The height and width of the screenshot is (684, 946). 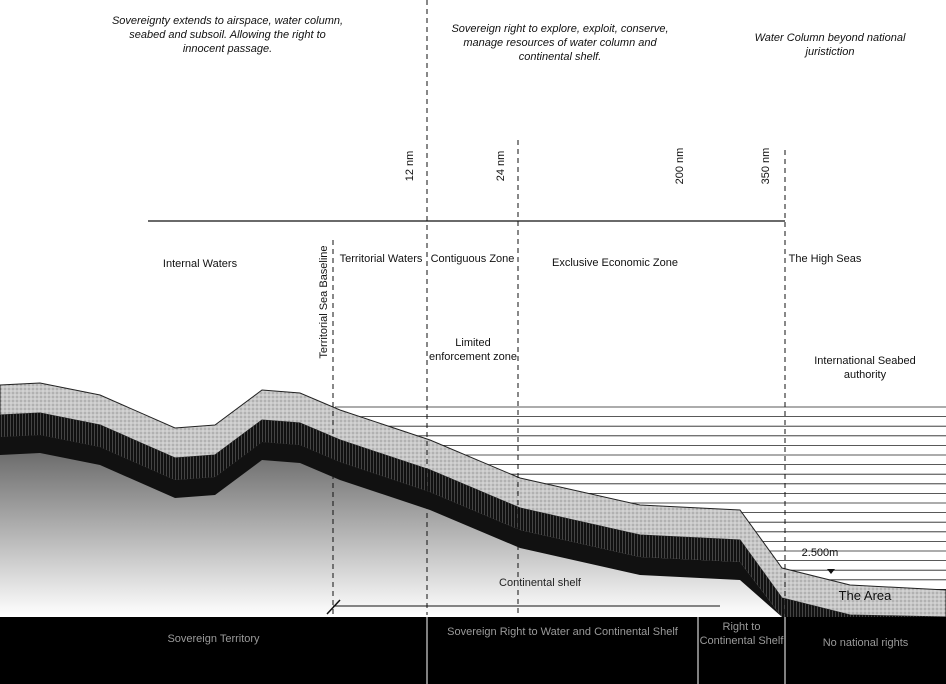 What do you see at coordinates (473, 350) in the screenshot?
I see `label: Limited enforcement zone` at bounding box center [473, 350].